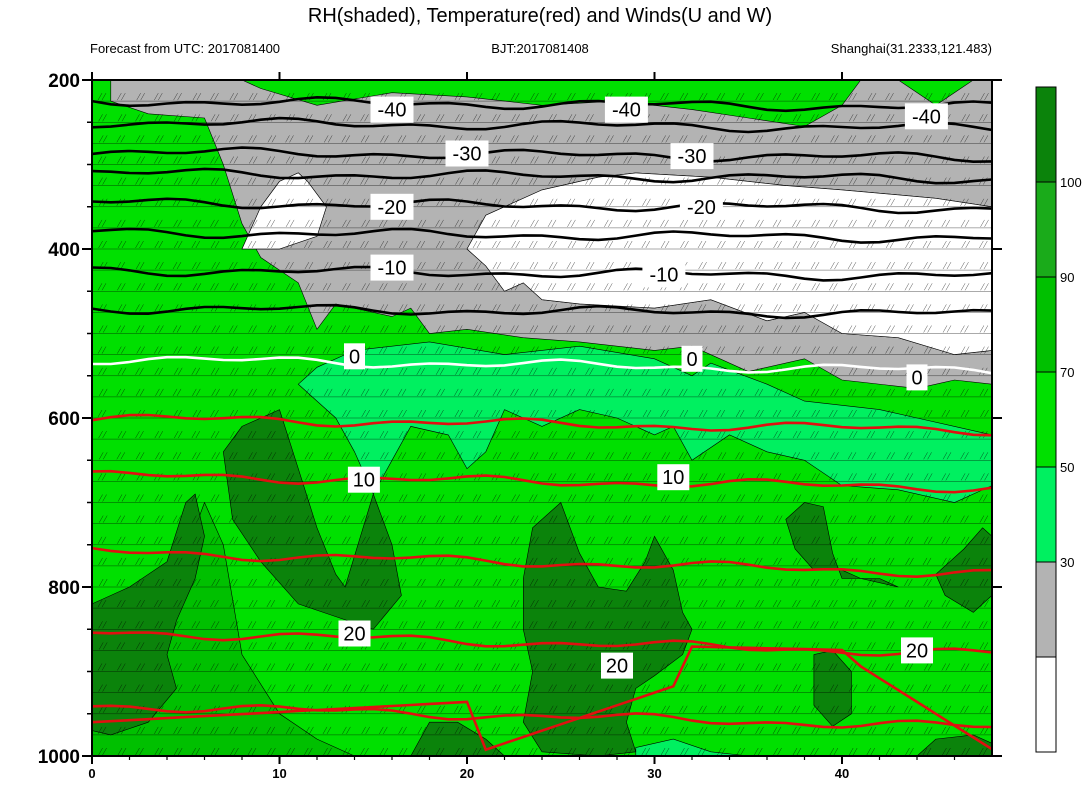 This screenshot has width=1087, height=806. What do you see at coordinates (467, 773) in the screenshot?
I see `x-tick-label: 20` at bounding box center [467, 773].